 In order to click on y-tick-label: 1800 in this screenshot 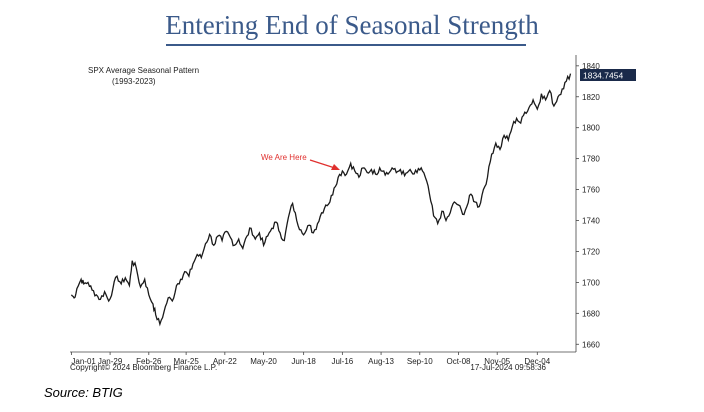, I will do `click(591, 128)`.